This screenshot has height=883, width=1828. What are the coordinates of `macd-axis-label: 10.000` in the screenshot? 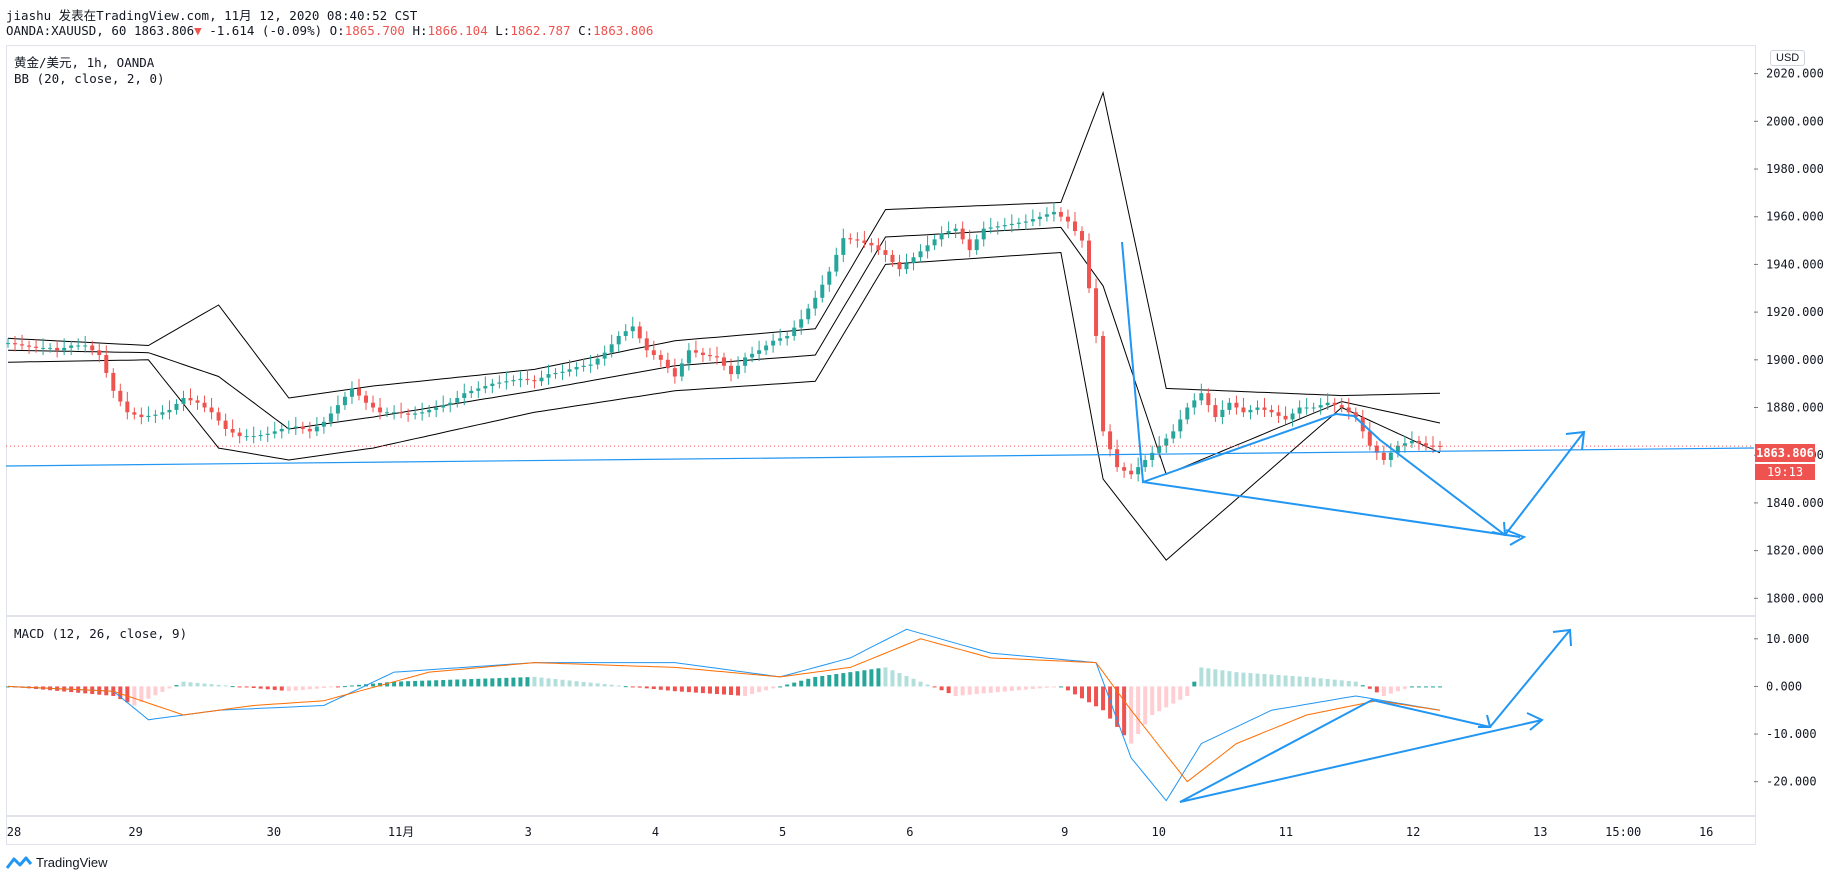 It's located at (1787, 639).